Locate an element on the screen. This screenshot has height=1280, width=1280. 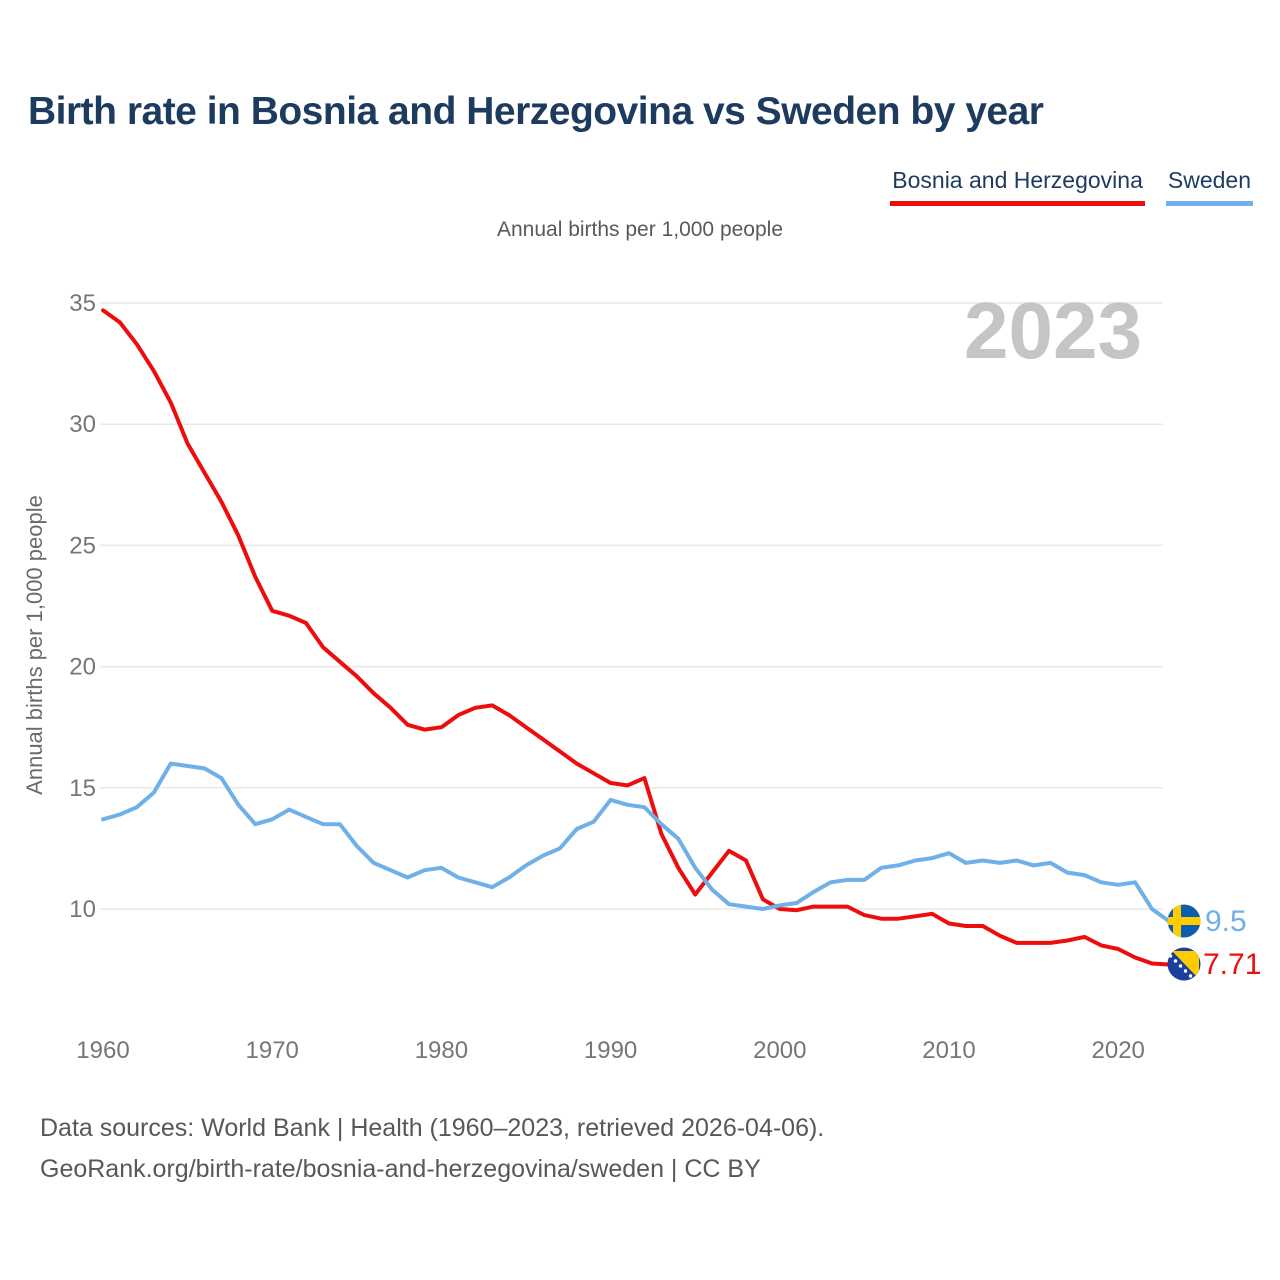
sweden-flag-icon is located at coordinates (1184, 921).